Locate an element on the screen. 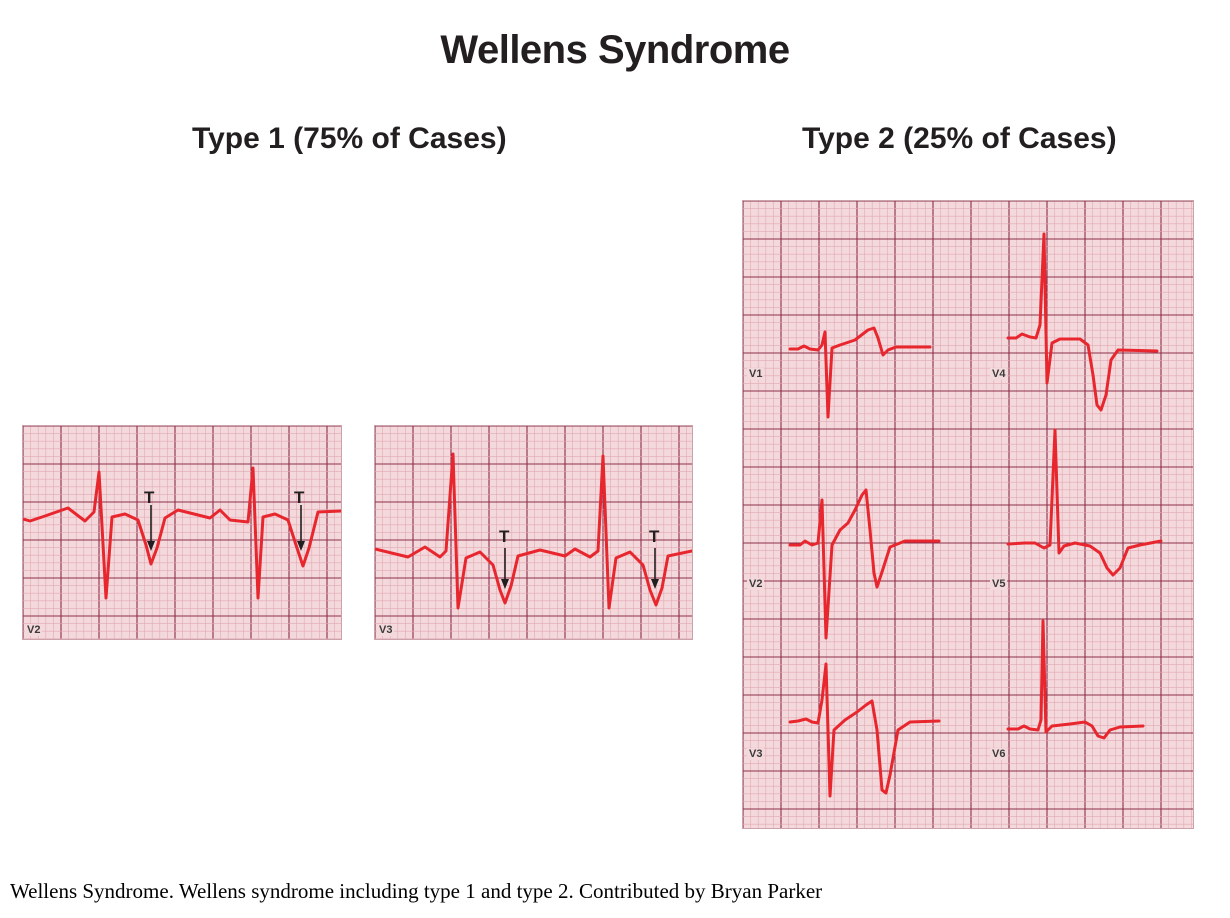 The height and width of the screenshot is (918, 1230). v6-trace is located at coordinates (1075, 679).